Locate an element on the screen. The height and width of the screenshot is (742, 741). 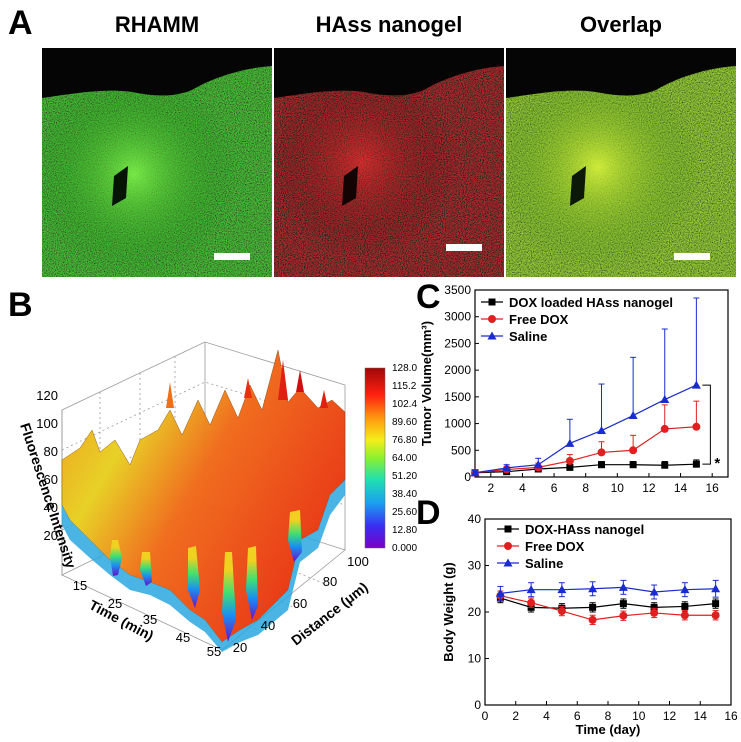
y-tick-label: 1000 is located at coordinates (457, 424).